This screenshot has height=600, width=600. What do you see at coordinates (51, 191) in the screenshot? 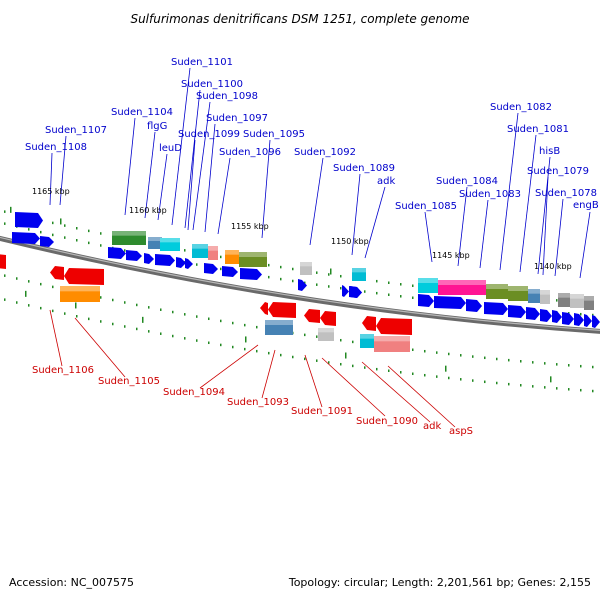
I see `kbp-label-1165: 1165 kbp` at bounding box center [51, 191].